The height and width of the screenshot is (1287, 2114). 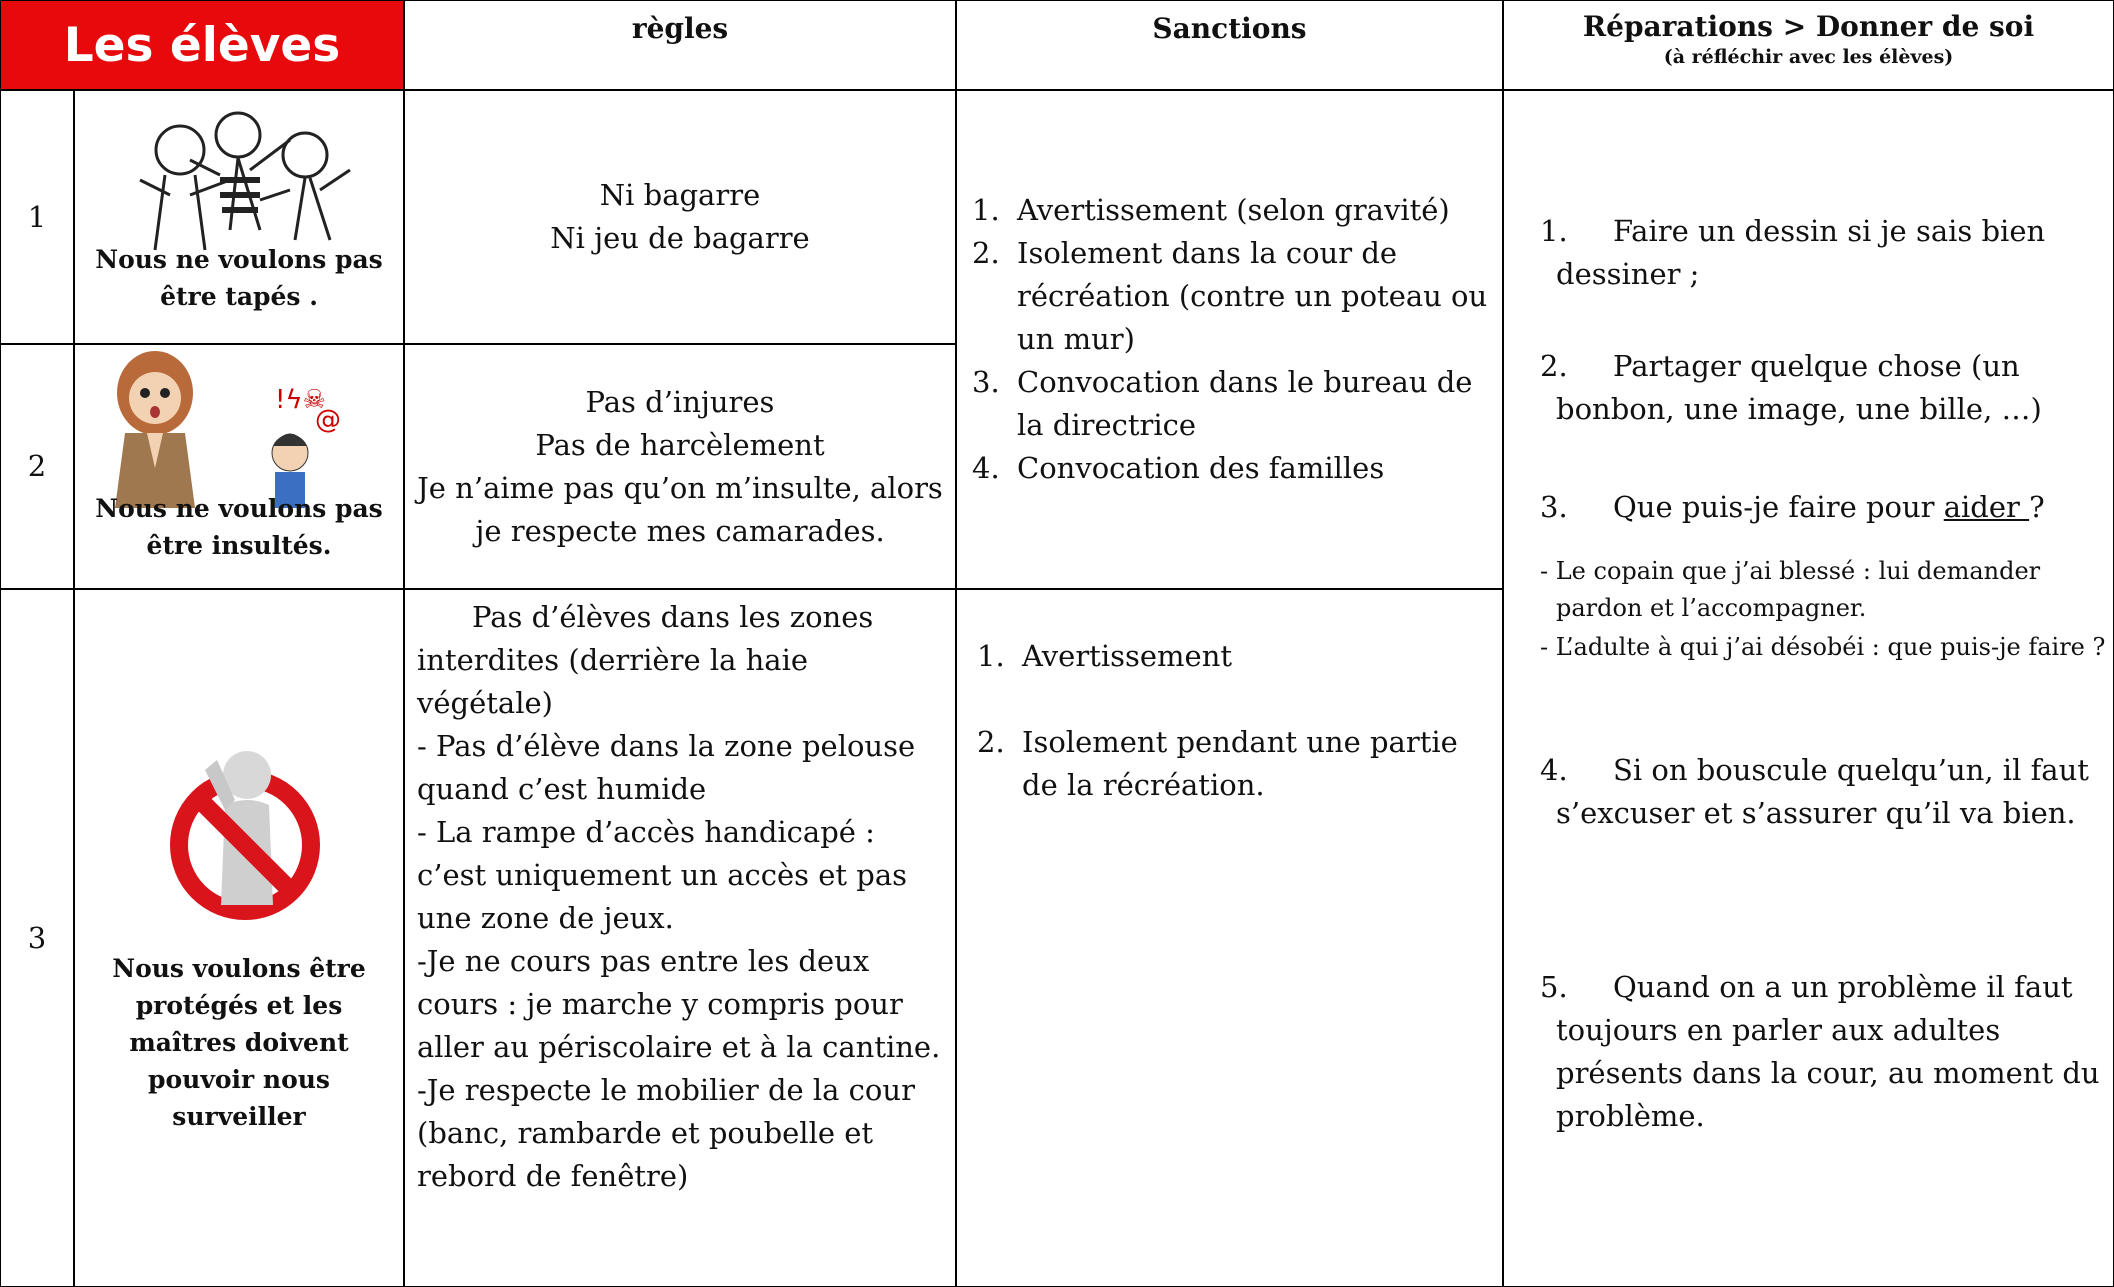 What do you see at coordinates (680, 238) in the screenshot?
I see `rule: Ni jeu de bagarre` at bounding box center [680, 238].